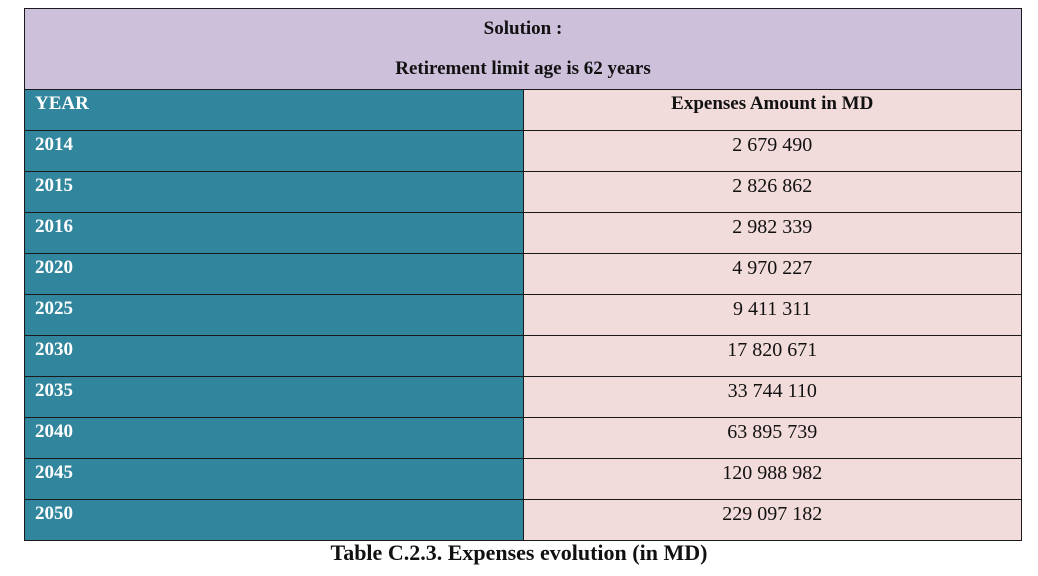  Describe the element at coordinates (523, 68) in the screenshot. I see `solution-subtitle: Retirement limit age is 62 years` at that location.